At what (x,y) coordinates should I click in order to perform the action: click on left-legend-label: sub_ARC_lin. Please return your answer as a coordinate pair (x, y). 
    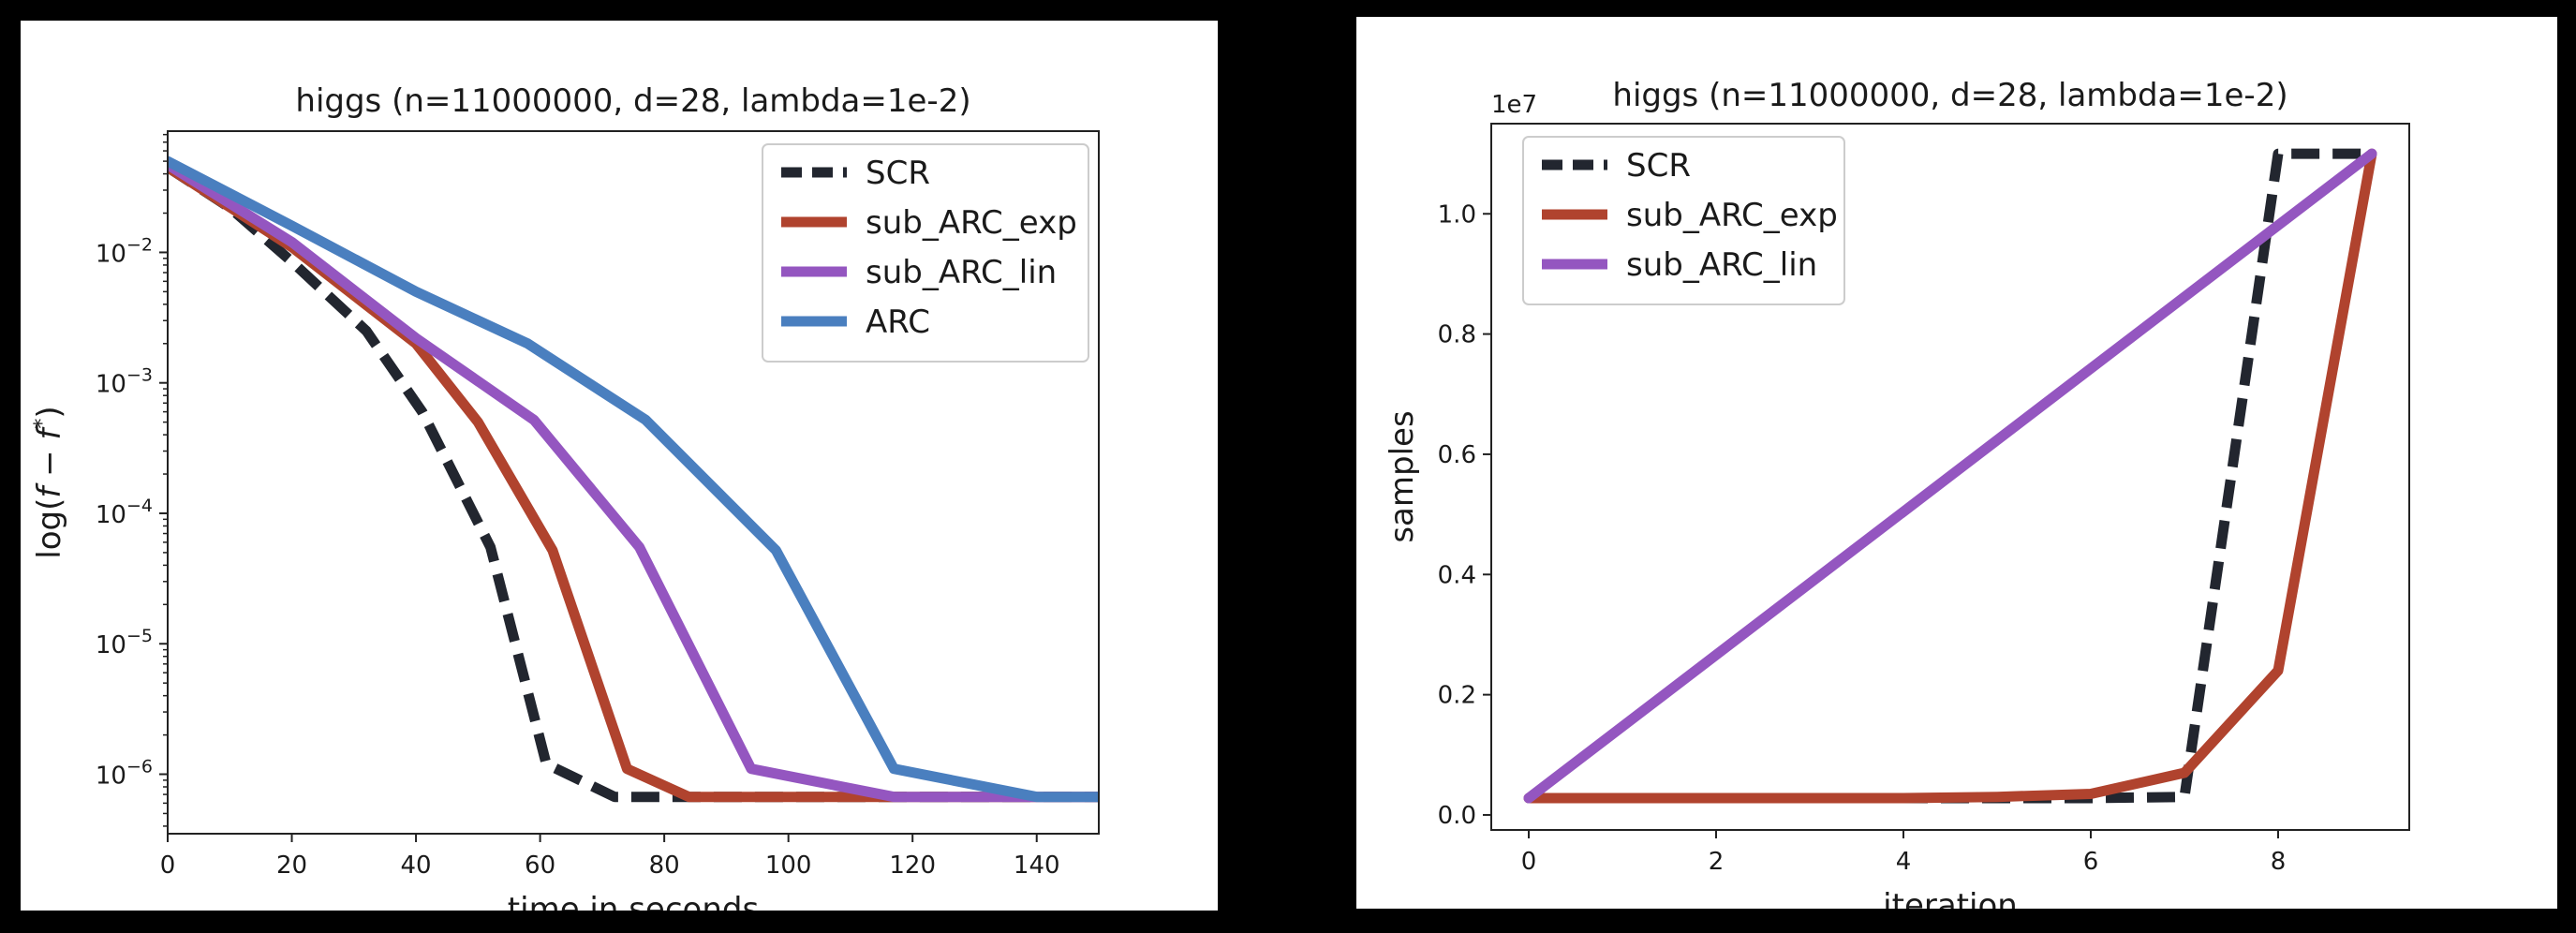
    Looking at the image, I should click on (962, 272).